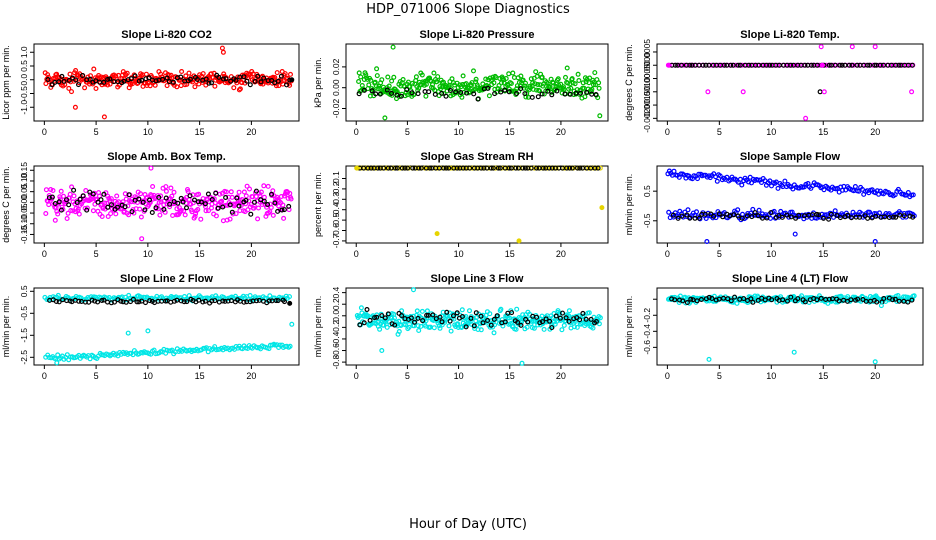 Image resolution: width=936 pixels, height=540 pixels. I want to click on panel-title: Slope Sample Flow, so click(790, 157).